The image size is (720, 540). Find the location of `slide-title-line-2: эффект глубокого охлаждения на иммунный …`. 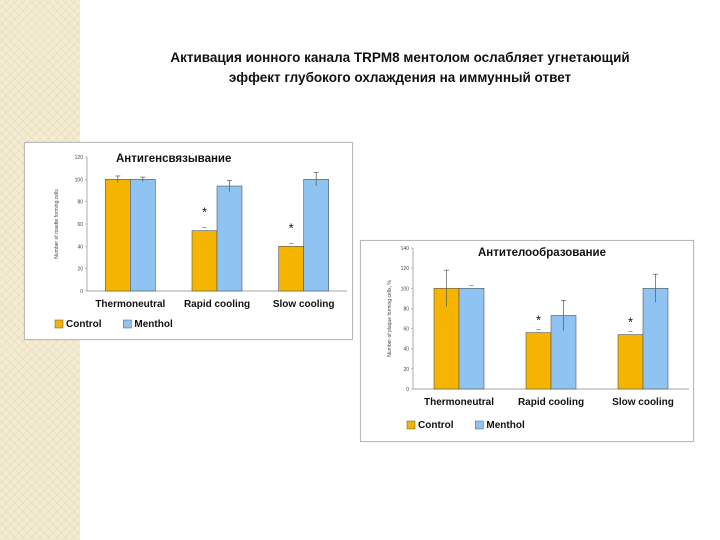

slide-title-line-2: эффект глубокого охлаждения на иммунный … is located at coordinates (400, 77).